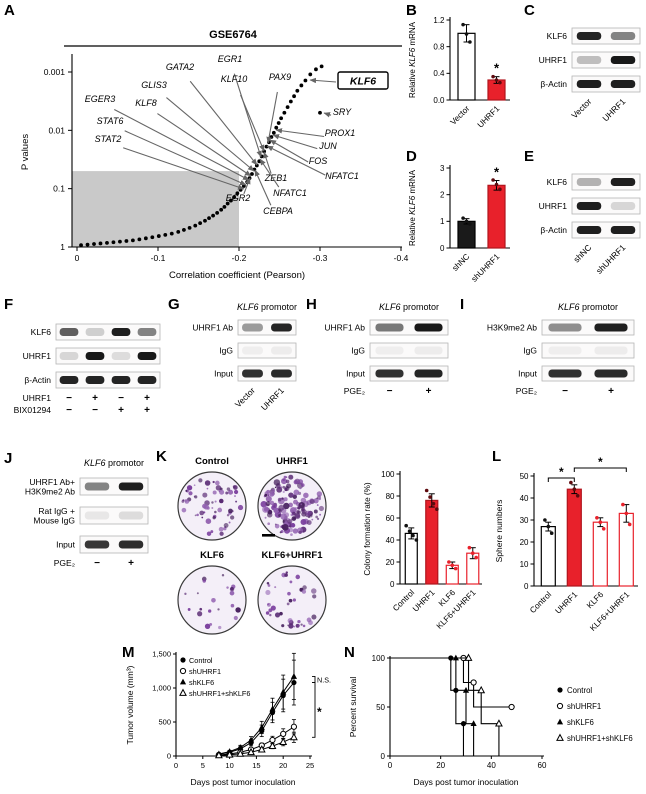 The image size is (646, 794). What do you see at coordinates (497, 456) in the screenshot?
I see `panel-l-label: L` at bounding box center [497, 456].